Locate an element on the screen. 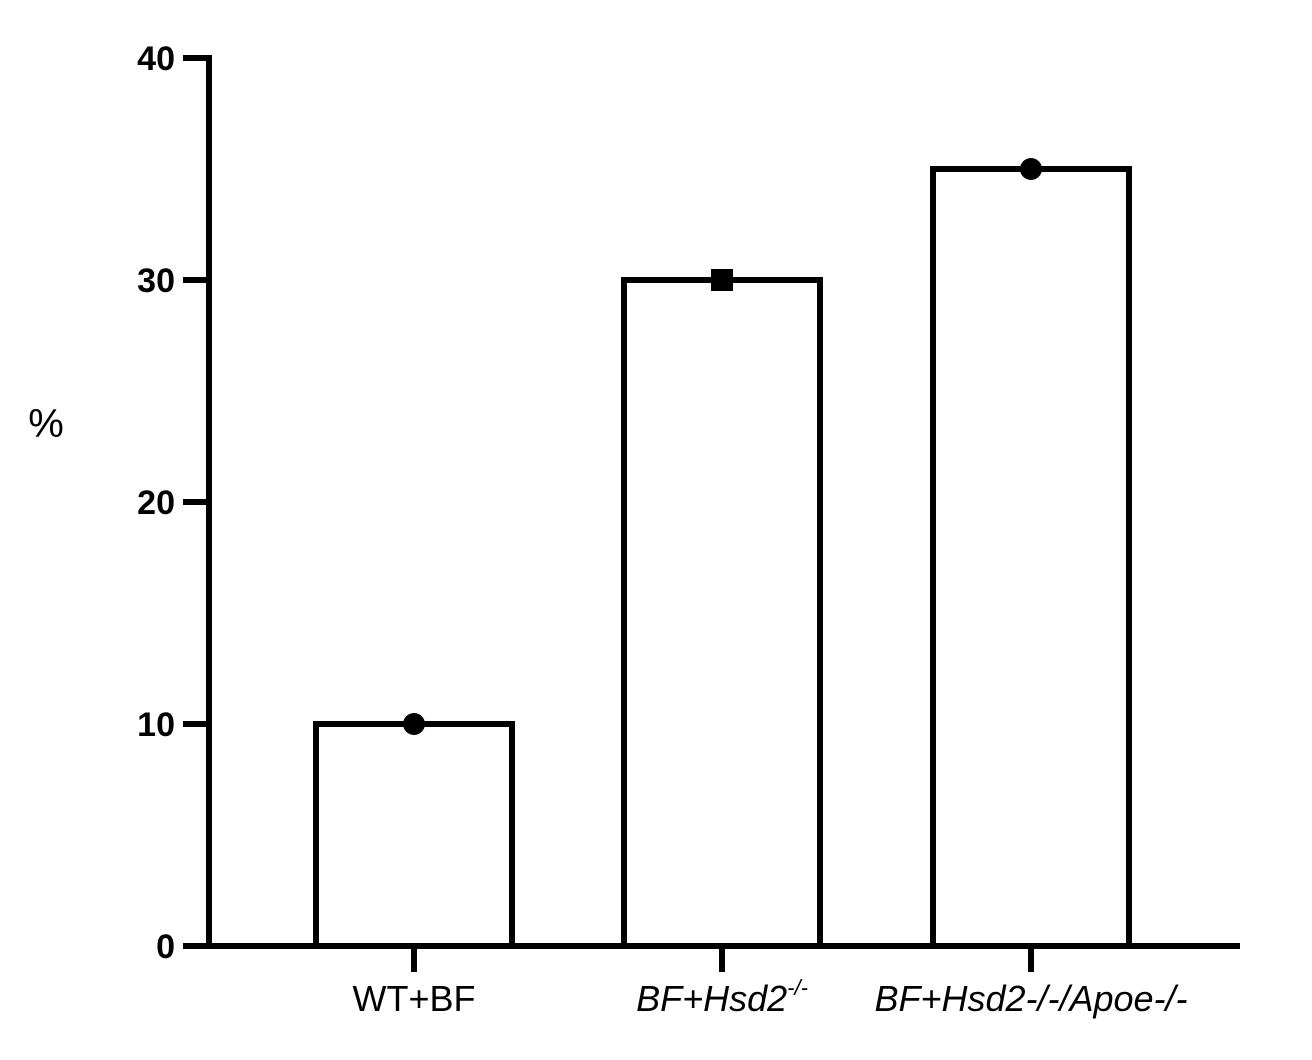 This screenshot has width=1312, height=1060. y-axis-ticks: 0 10 20 30 40 is located at coordinates (173, 503).